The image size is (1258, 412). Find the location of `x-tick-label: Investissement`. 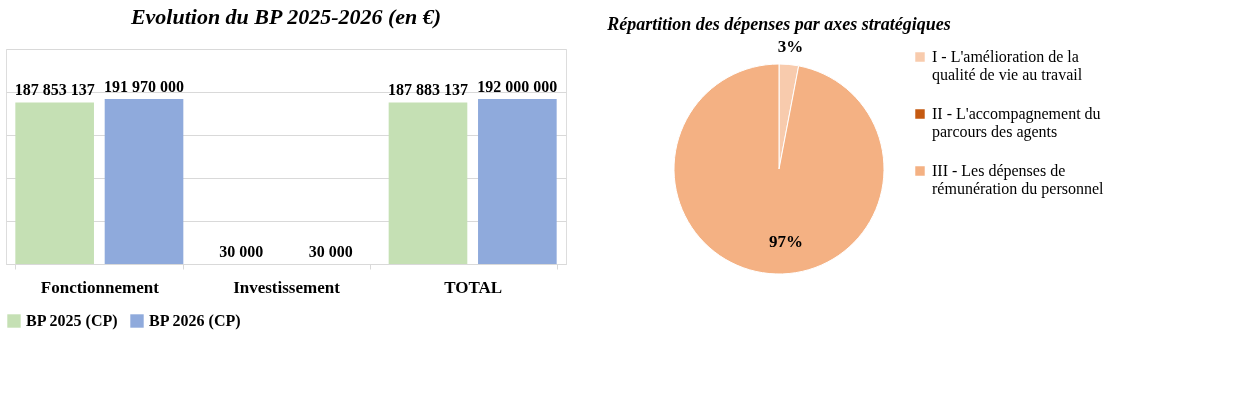

x-tick-label: Investissement is located at coordinates (287, 287).